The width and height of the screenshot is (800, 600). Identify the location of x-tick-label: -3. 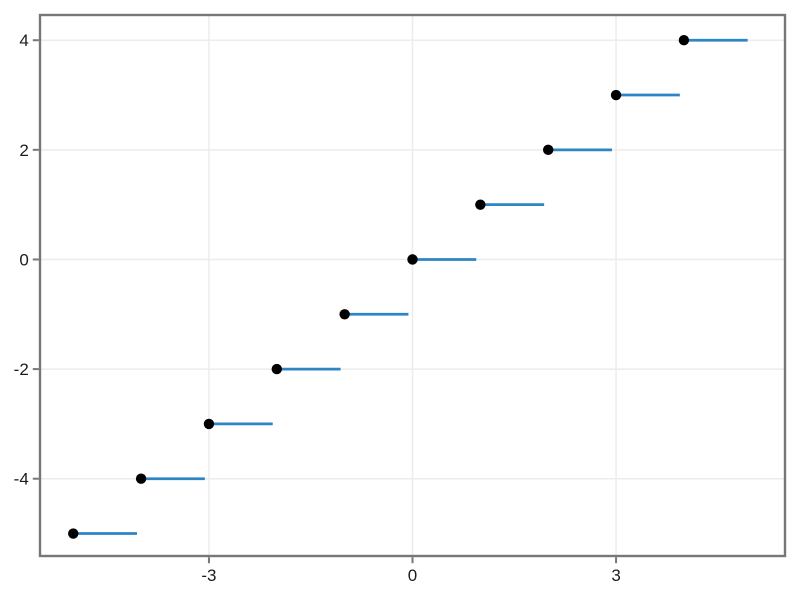
(208, 575).